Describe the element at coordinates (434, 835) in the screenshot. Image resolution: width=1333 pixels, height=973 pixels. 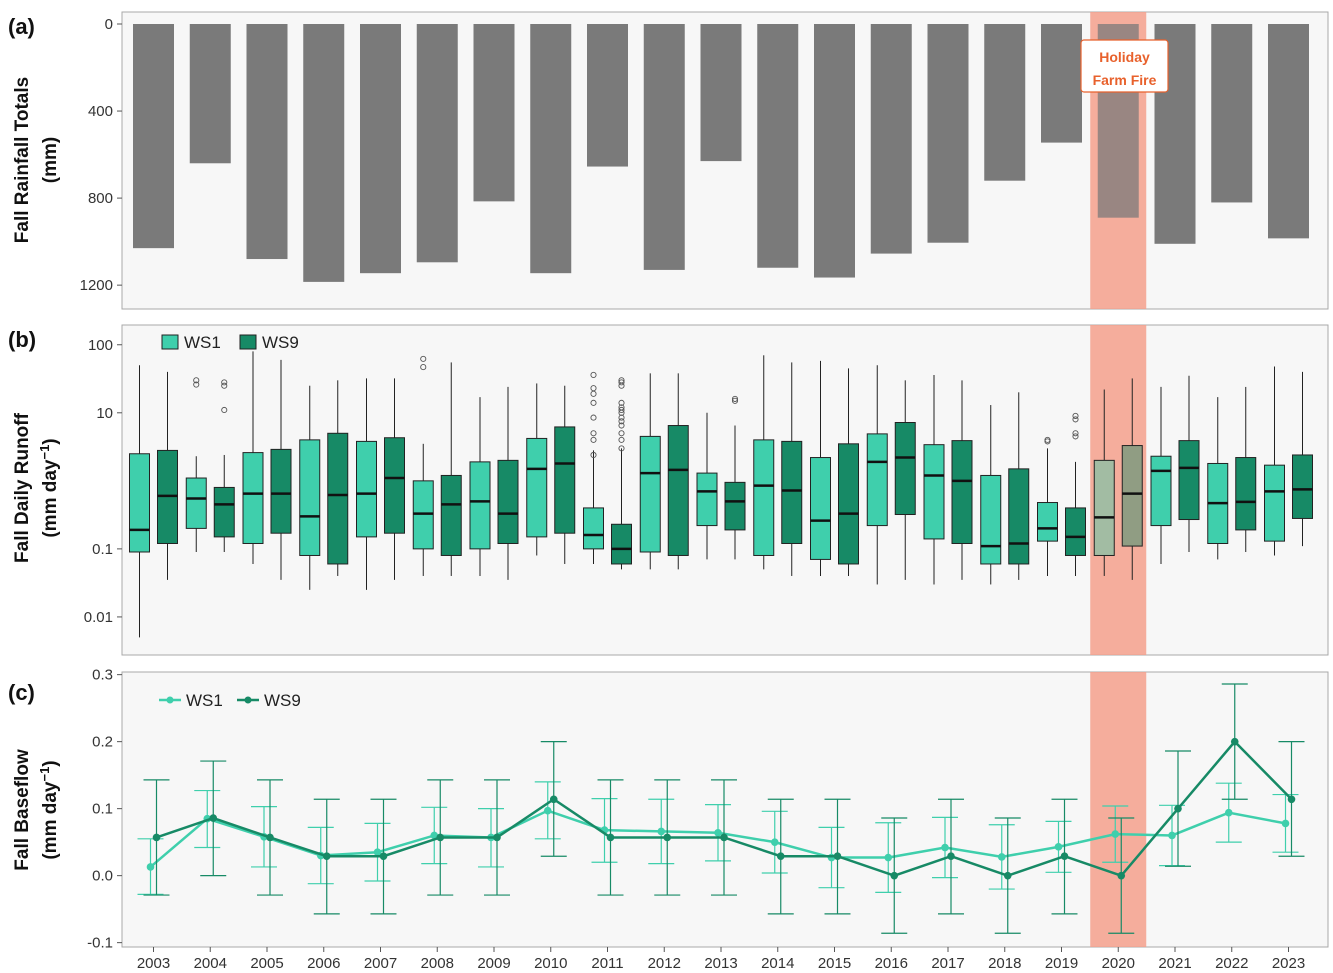
I see `point-WS1-2008` at that location.